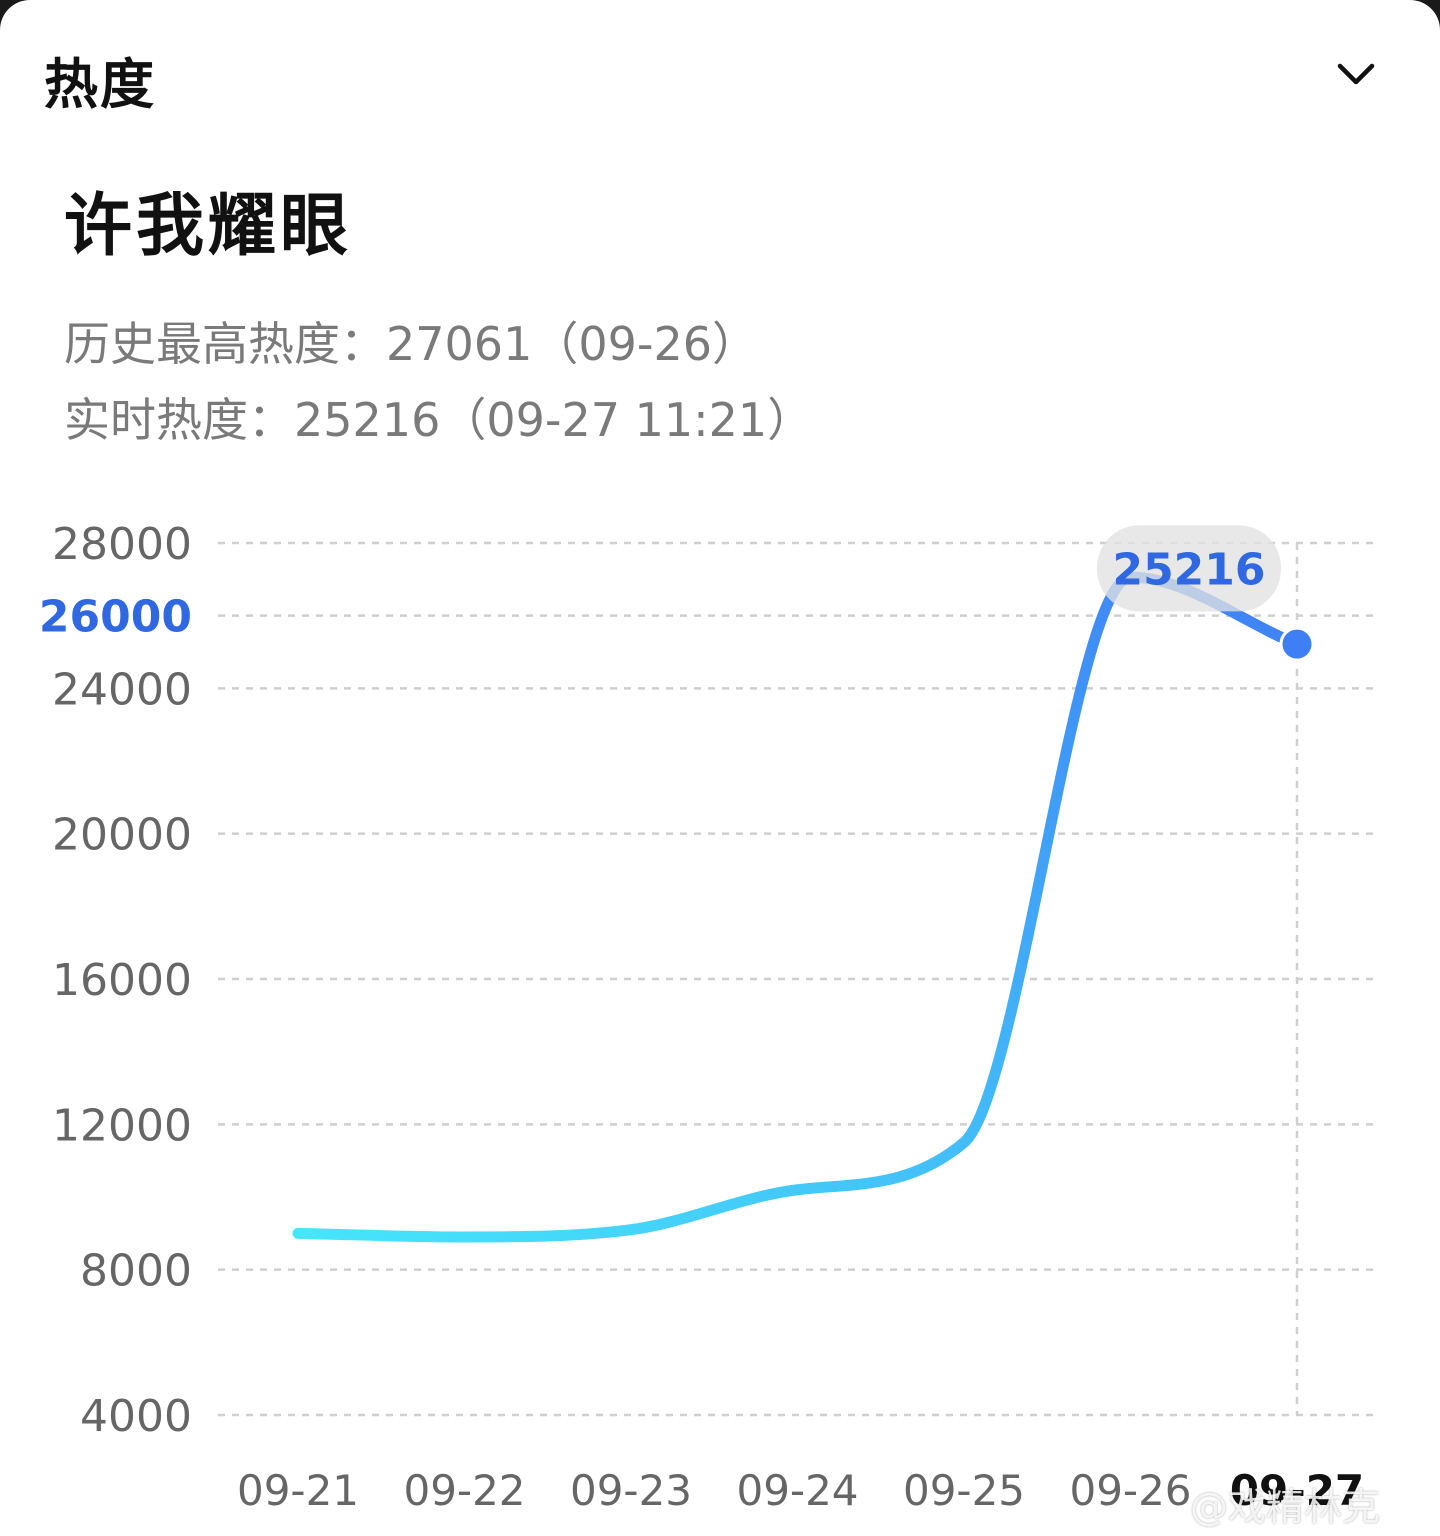 The width and height of the screenshot is (1440, 1536). I want to click on peak-heat-stat: 历史最高热度：27061（09-26）, so click(411, 344).